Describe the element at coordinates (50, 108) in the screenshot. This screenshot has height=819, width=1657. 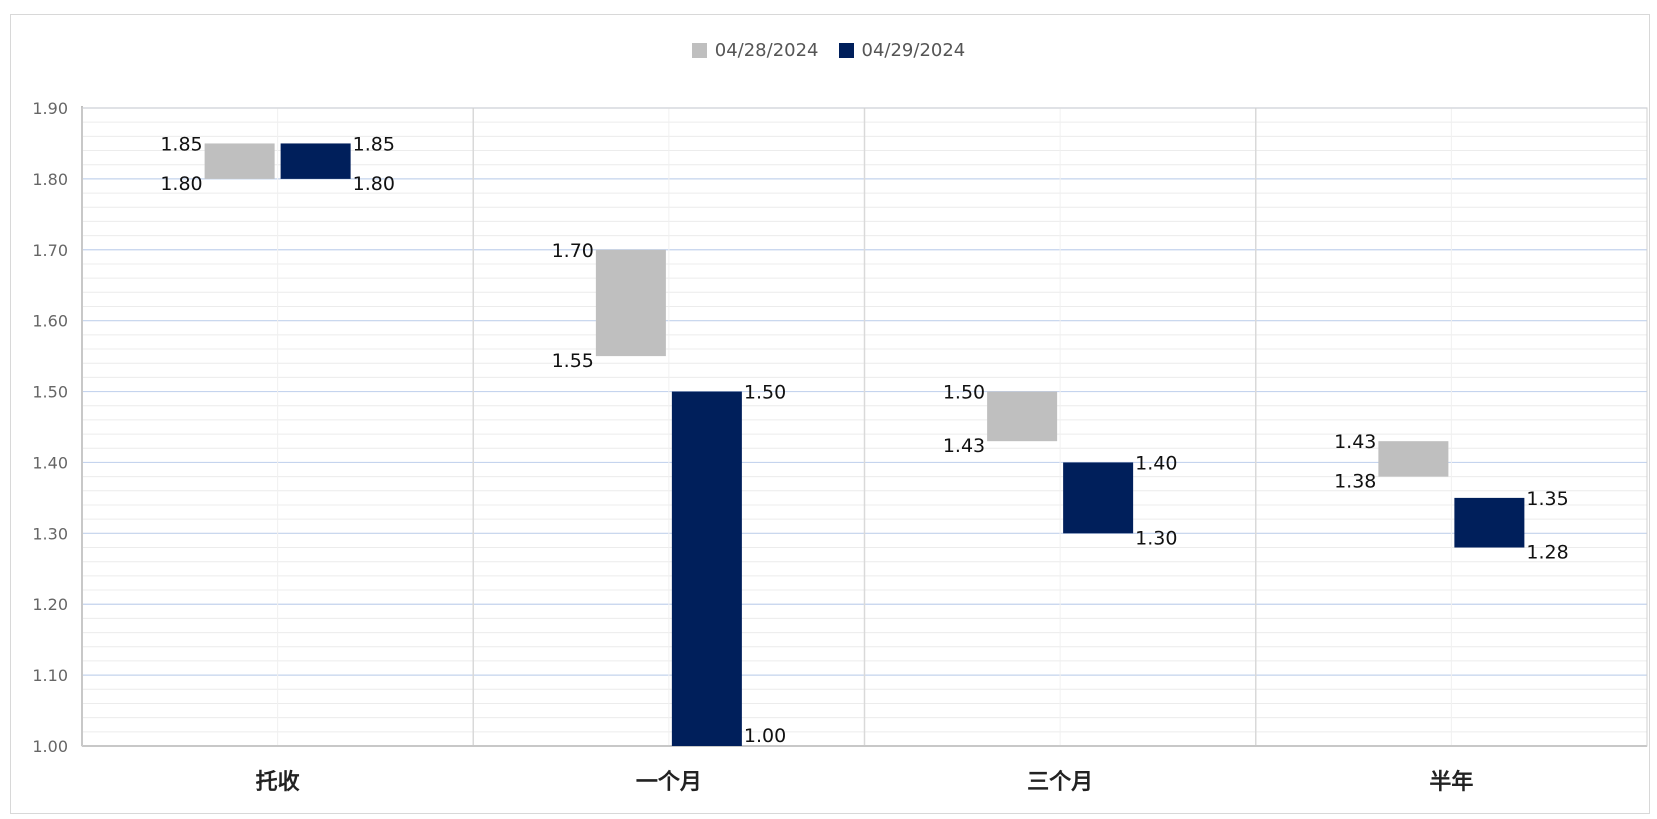
I see `y-tick-label: 1.90` at that location.